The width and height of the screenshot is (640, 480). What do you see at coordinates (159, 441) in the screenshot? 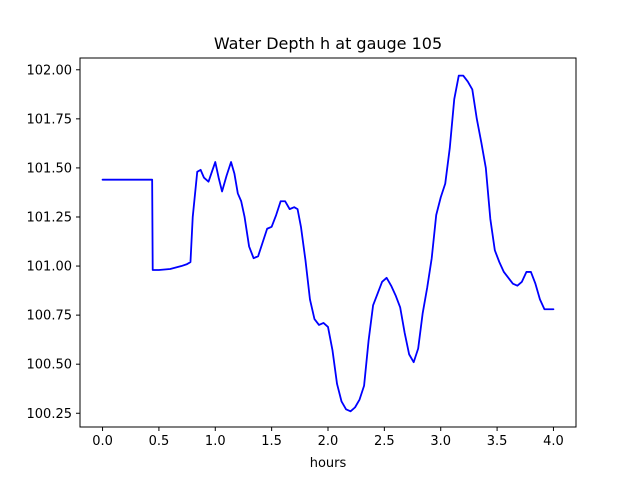
I see `x-tick-label: 0.5` at bounding box center [159, 441].